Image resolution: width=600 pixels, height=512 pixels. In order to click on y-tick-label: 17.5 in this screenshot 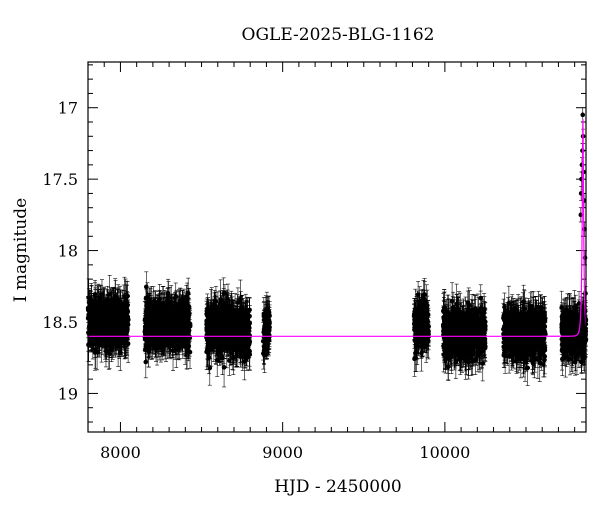, I will do `click(60, 179)`.